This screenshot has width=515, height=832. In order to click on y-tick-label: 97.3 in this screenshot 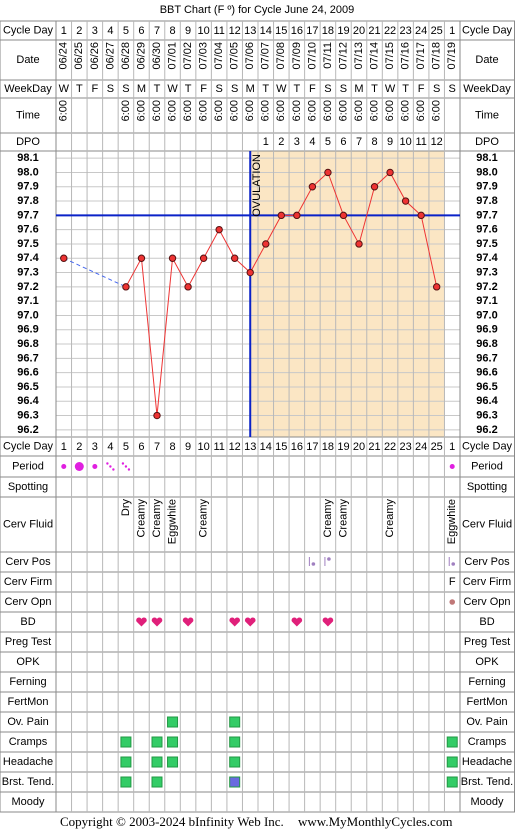, I will do `click(27, 272)`.